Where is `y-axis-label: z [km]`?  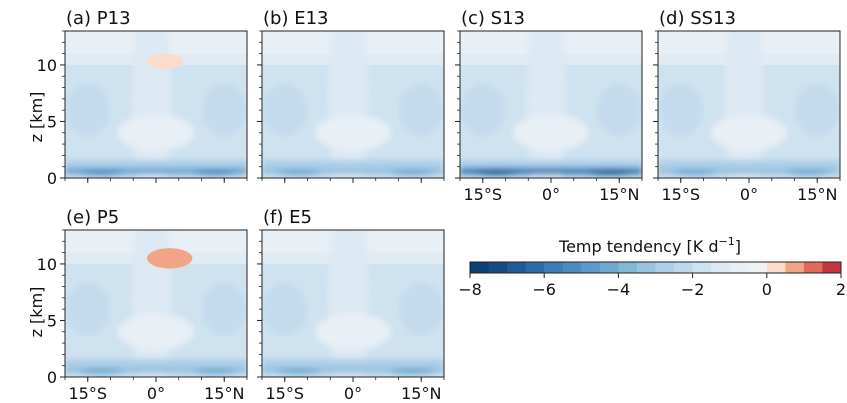
y-axis-label: z [km] is located at coordinates (36, 312).